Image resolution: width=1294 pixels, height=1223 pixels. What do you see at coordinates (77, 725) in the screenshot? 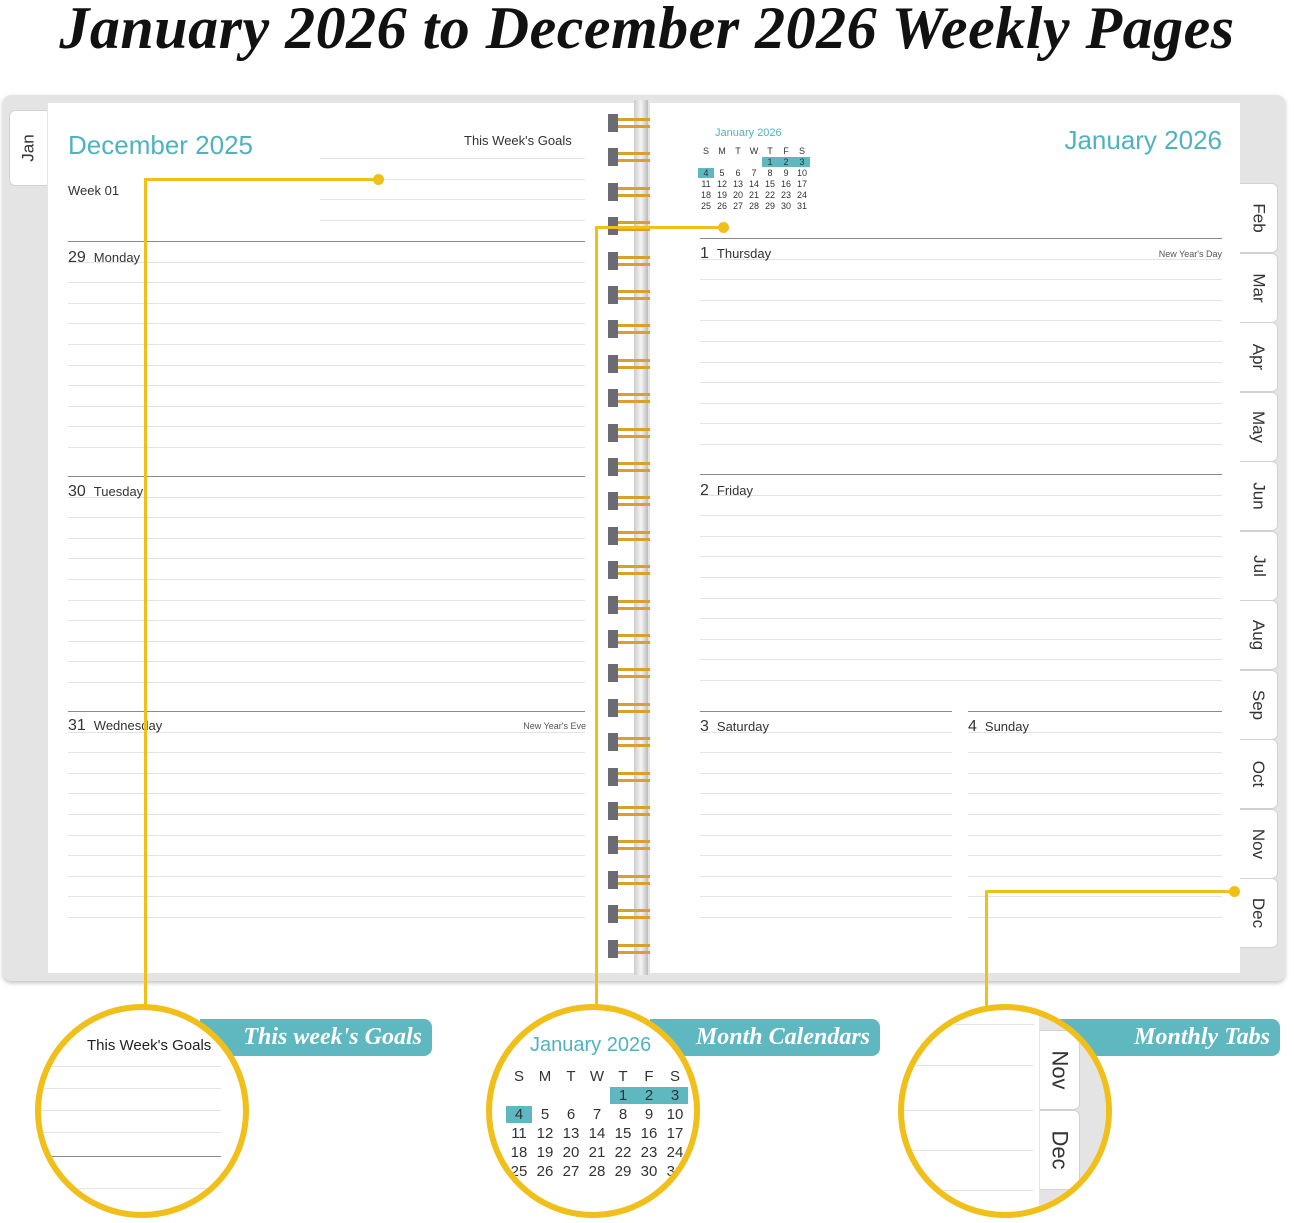
I see `day-number: 31` at bounding box center [77, 725].